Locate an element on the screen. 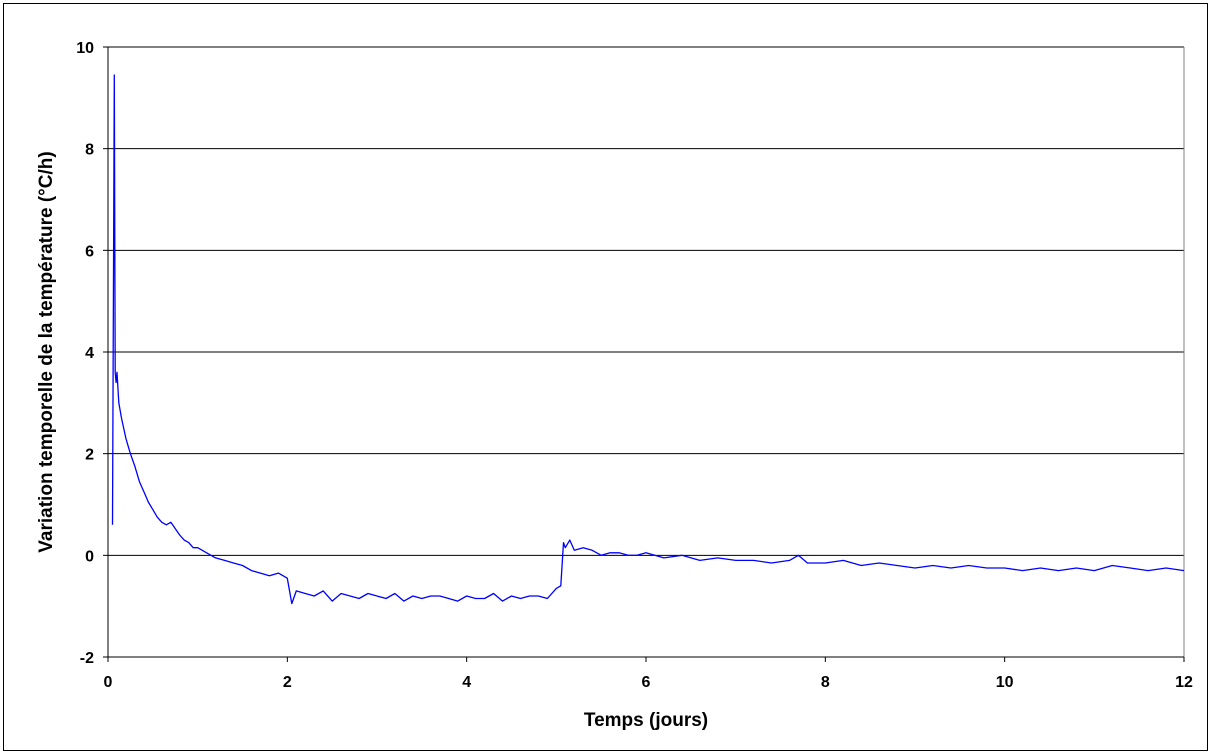  y-tick-label: 4 is located at coordinates (89, 353).